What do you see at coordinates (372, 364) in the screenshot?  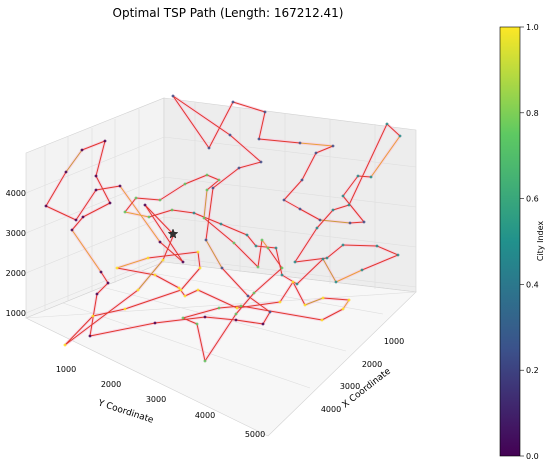 I see `x-tick-label: 2000` at bounding box center [372, 364].